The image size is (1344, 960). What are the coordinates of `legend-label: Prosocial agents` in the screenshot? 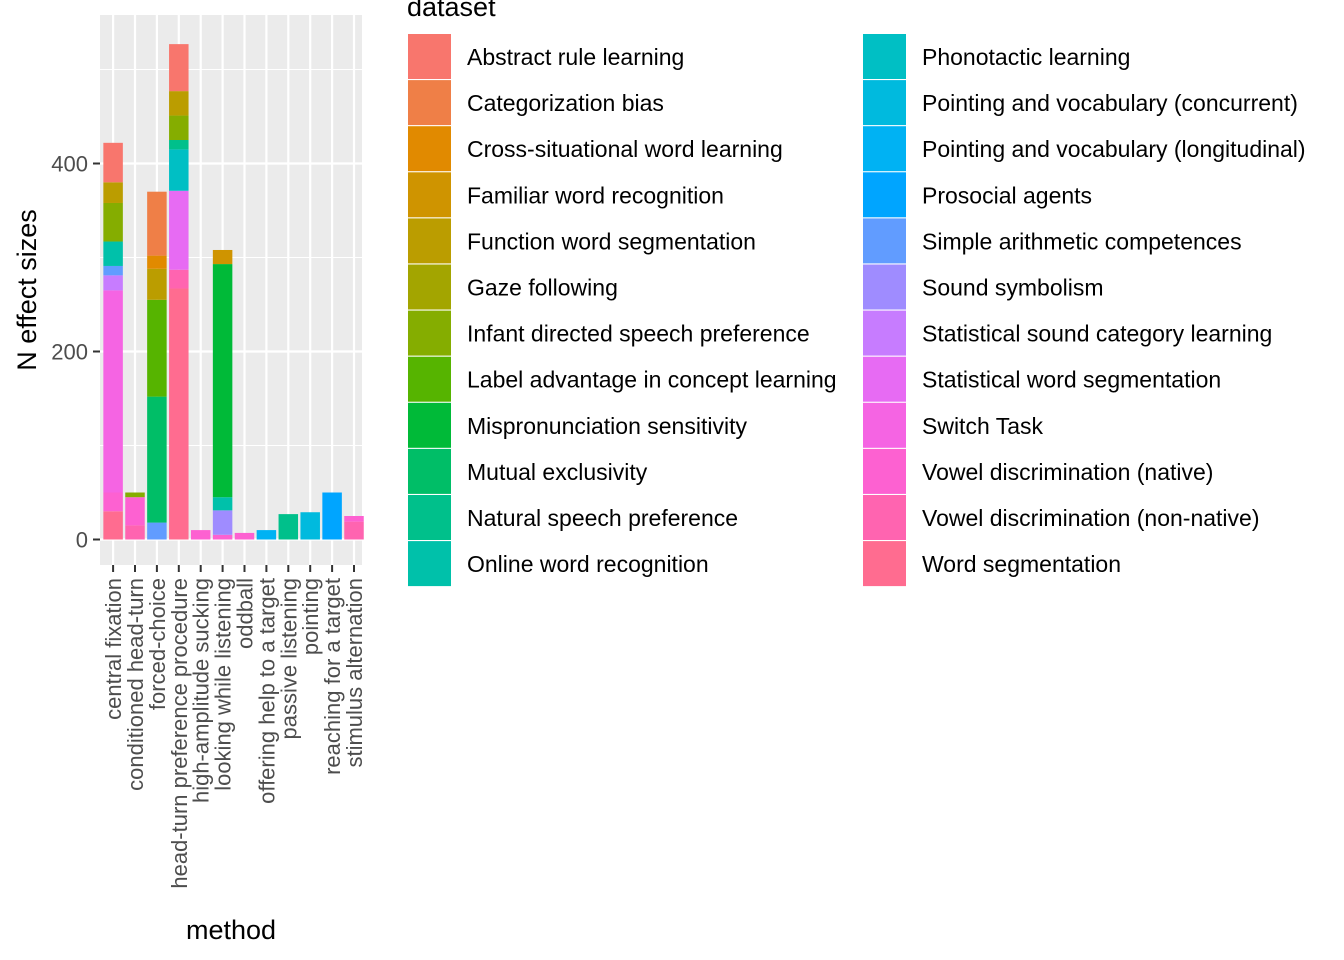 It's located at (1007, 195).